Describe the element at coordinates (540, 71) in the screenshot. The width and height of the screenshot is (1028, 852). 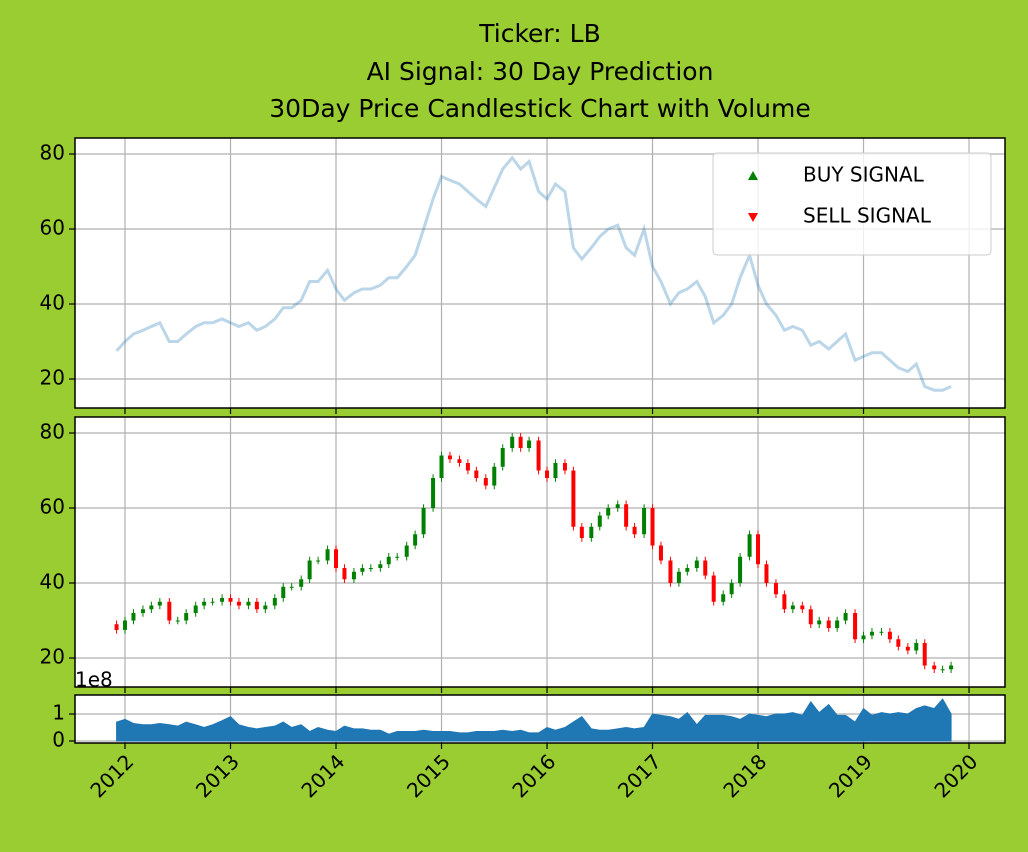
I see `chart-title: AI Signal: 30 Day Prediction` at that location.